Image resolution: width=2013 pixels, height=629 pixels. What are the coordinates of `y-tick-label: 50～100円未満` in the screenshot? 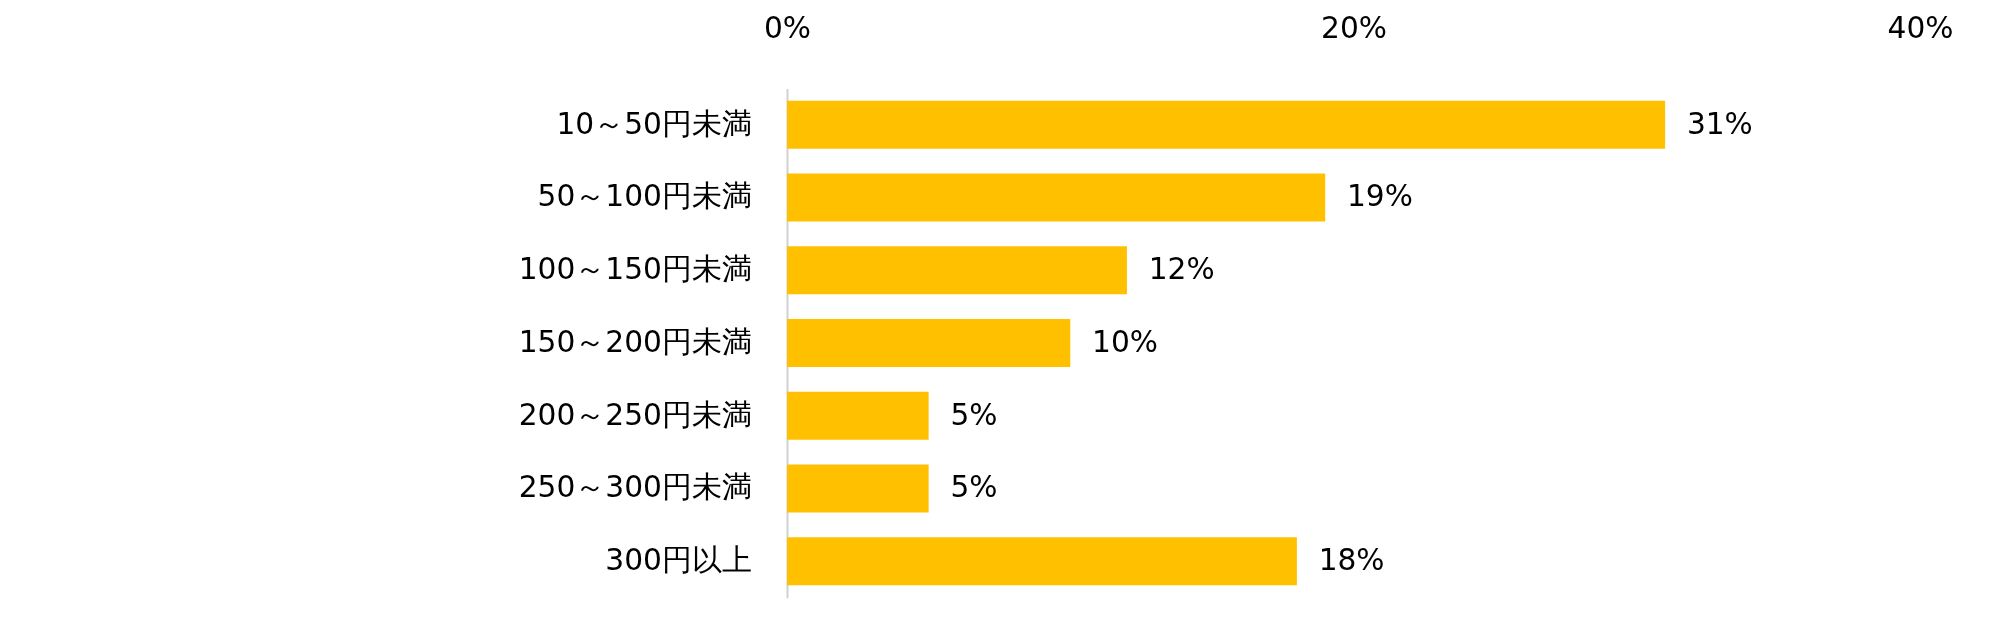 It's located at (644, 196).